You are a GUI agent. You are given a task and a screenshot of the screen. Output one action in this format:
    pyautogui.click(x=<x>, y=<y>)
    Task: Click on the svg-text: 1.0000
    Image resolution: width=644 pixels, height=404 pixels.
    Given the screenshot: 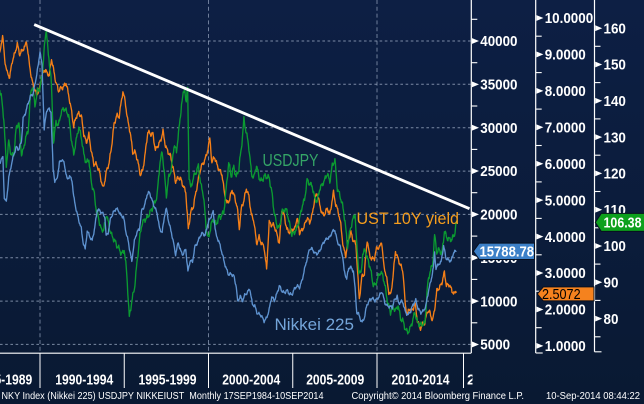 What is the action you would take?
    pyautogui.click(x=565, y=346)
    